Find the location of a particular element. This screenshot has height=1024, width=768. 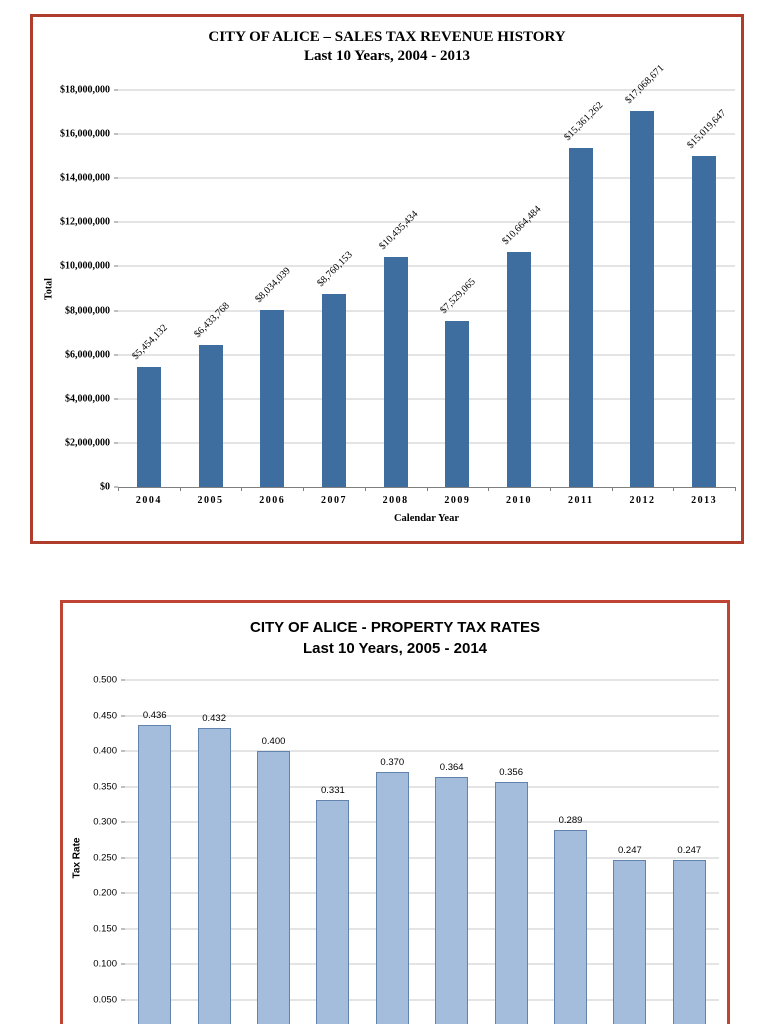

chart-title: CITY OF ALICE - PROPERTY TAX RATES is located at coordinates (395, 627).